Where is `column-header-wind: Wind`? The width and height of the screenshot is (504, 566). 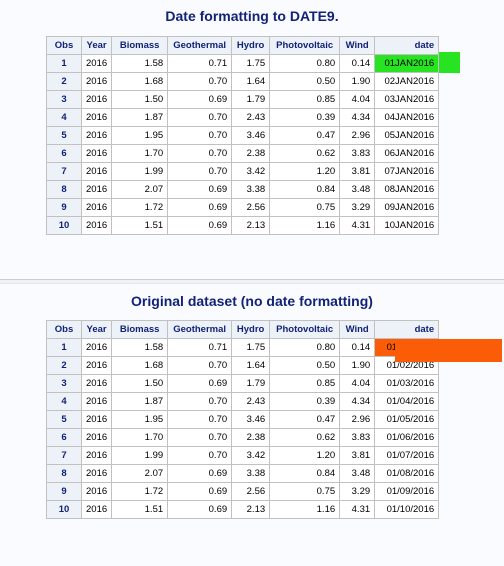 column-header-wind: Wind is located at coordinates (357, 46).